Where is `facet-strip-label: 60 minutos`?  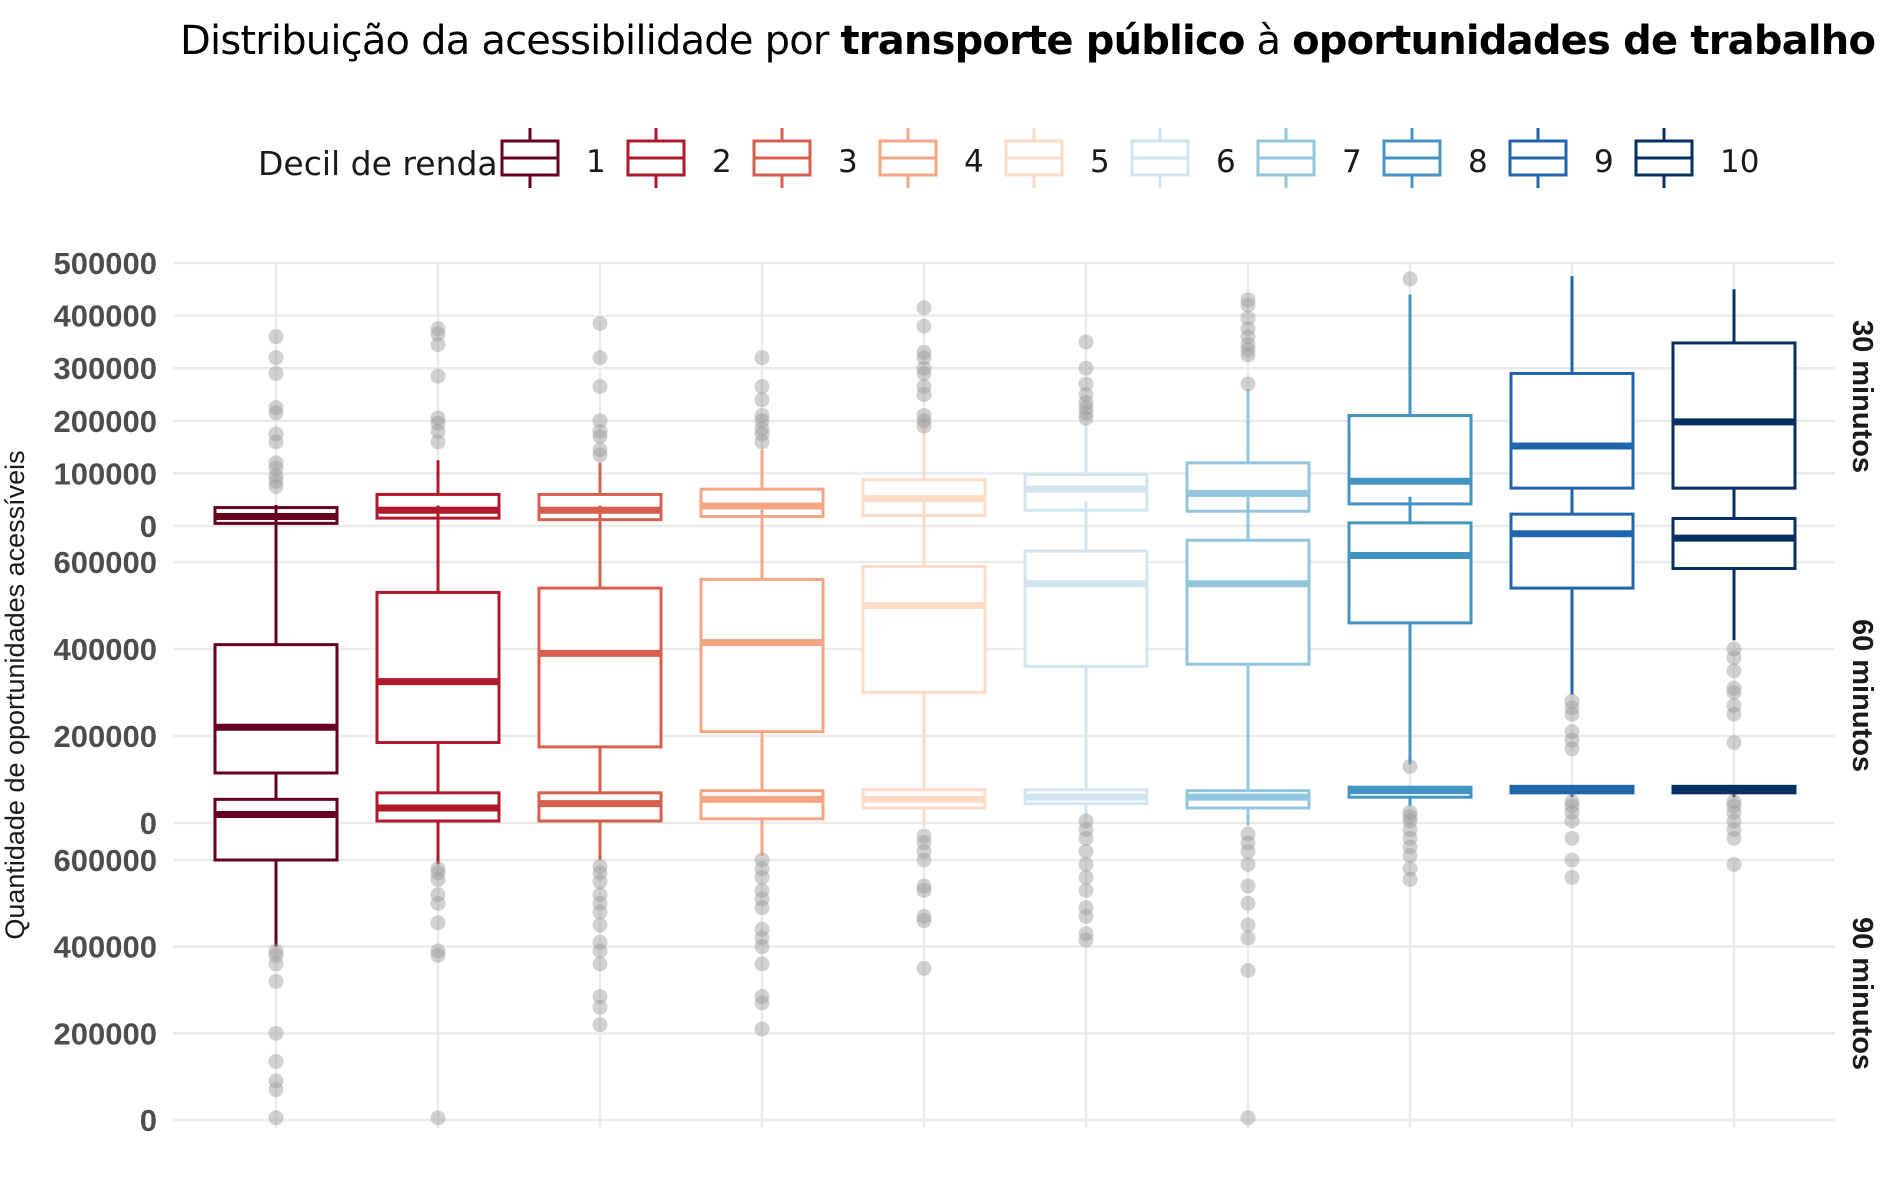
facet-strip-label: 60 minutos is located at coordinates (1862, 695).